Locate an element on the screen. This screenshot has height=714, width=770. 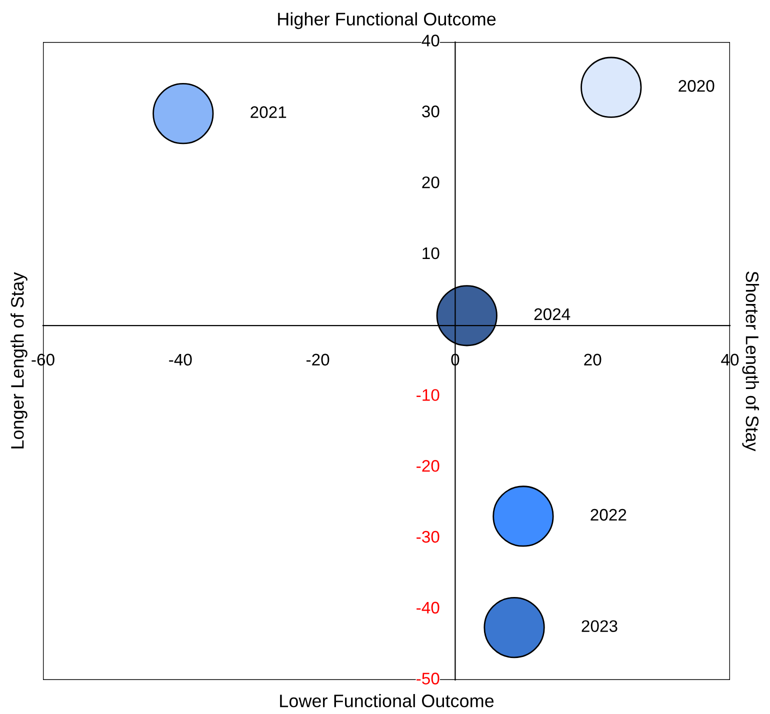
y-tick-label: 40 is located at coordinates (431, 40).